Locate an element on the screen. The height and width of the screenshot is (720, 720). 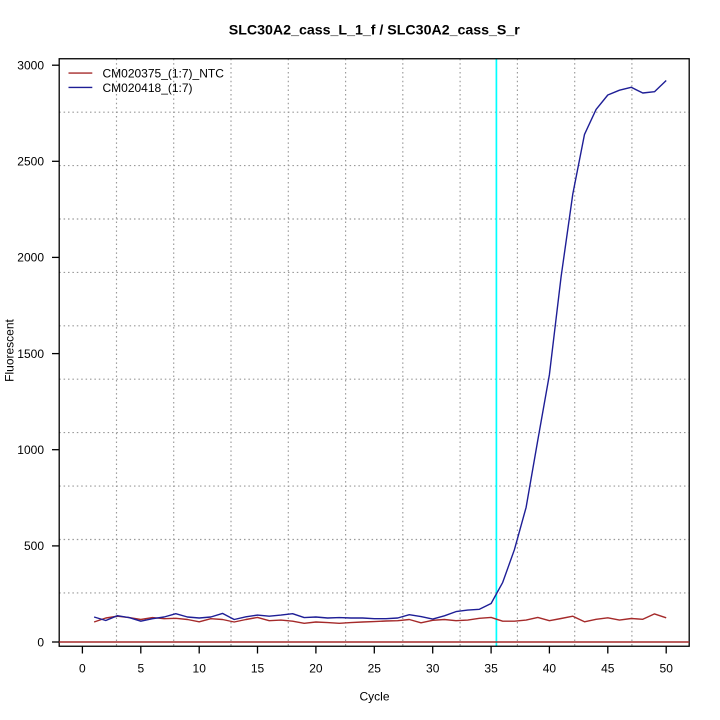
svg-text:SLC30A2_cass_L_1_f / SLC30A2_c: SLC30A2_cass_L_1_f / SLC30A2_cass_S_r is located at coordinates (375, 31).